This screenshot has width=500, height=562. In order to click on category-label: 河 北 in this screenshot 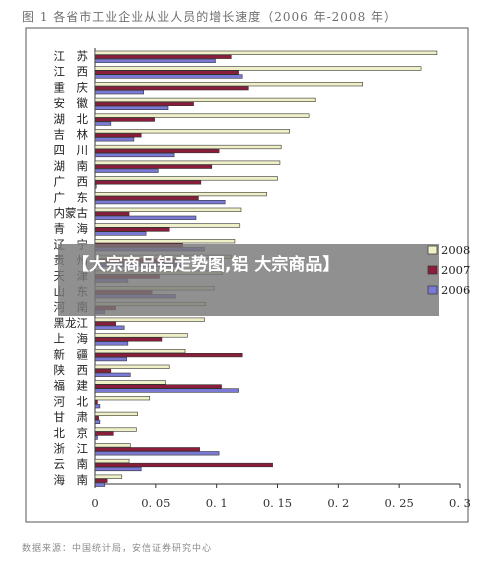, I will do `click(71, 401)`.